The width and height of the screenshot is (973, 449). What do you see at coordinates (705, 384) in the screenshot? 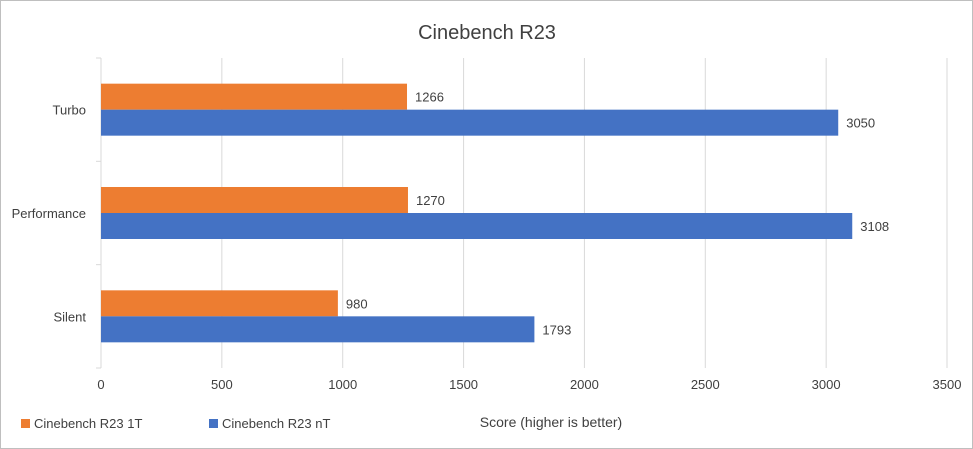
I see `x-tick-label: 2500` at bounding box center [705, 384].